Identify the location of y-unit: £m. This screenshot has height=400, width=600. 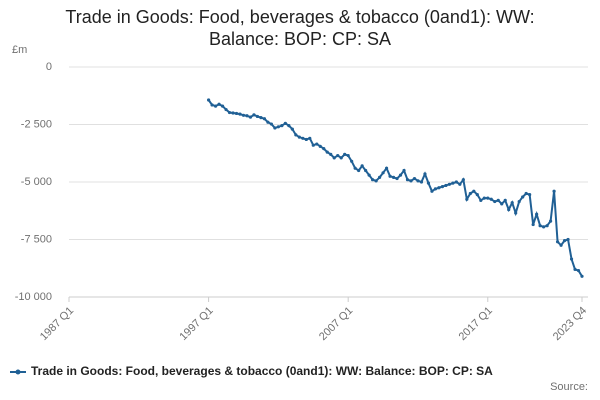
(19, 50).